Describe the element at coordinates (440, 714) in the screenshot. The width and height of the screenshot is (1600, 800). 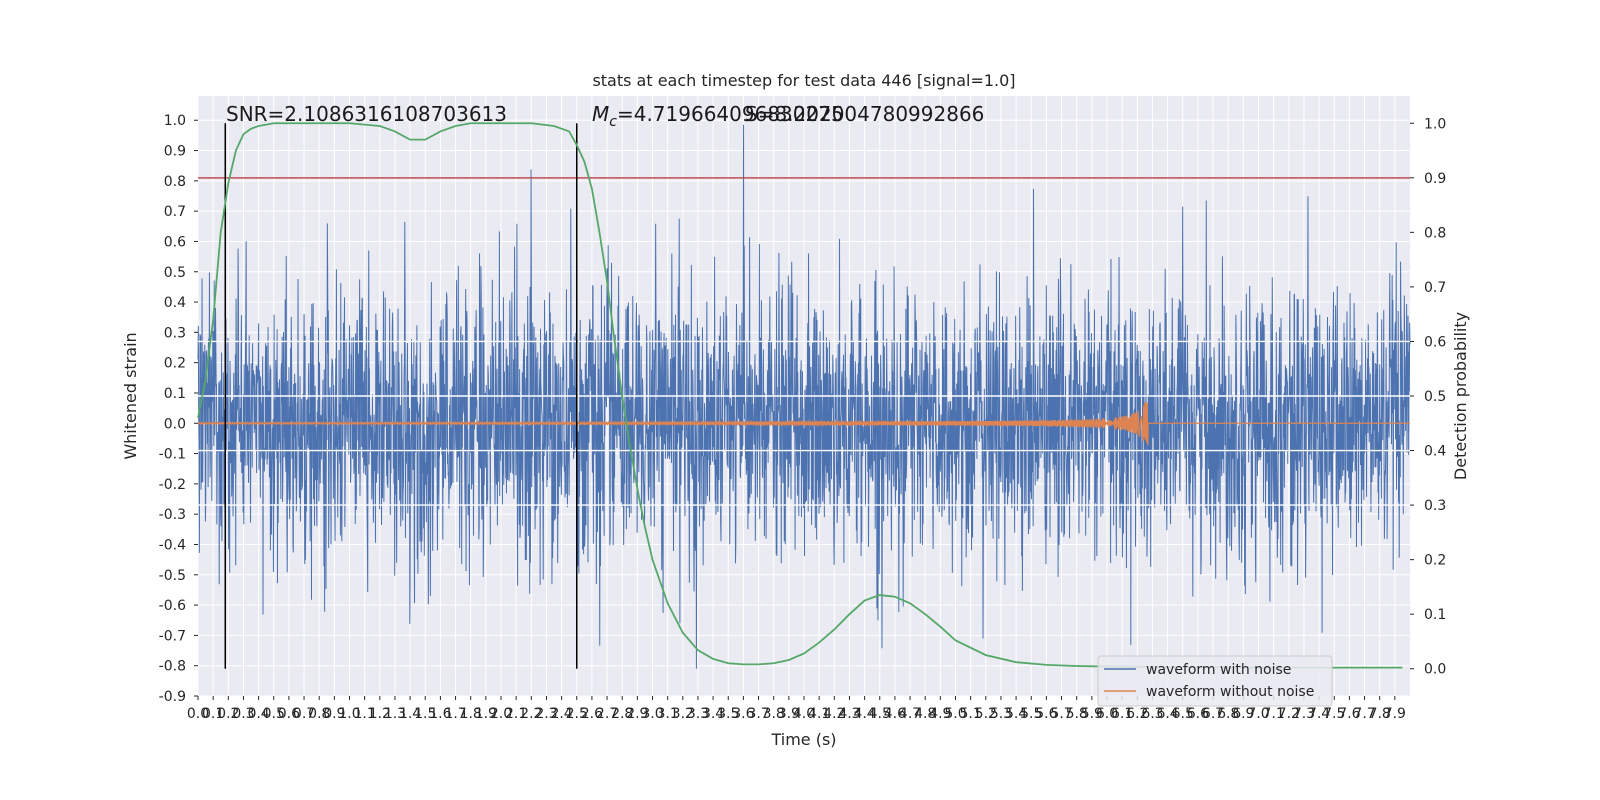
I see `x-tick-label: 1.6` at that location.